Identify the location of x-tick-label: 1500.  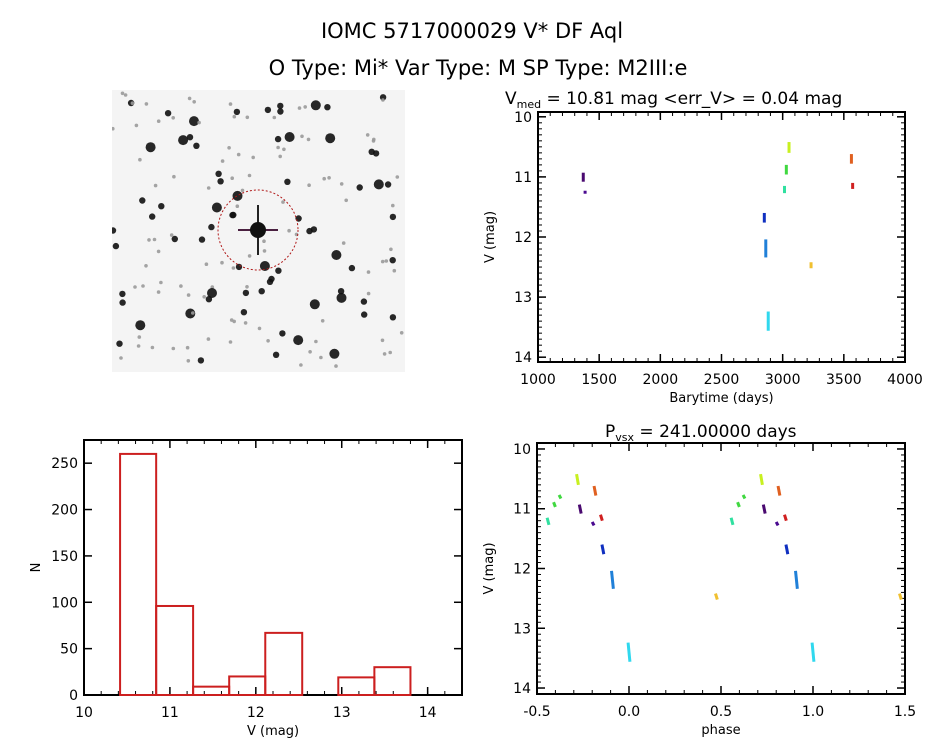
(599, 380).